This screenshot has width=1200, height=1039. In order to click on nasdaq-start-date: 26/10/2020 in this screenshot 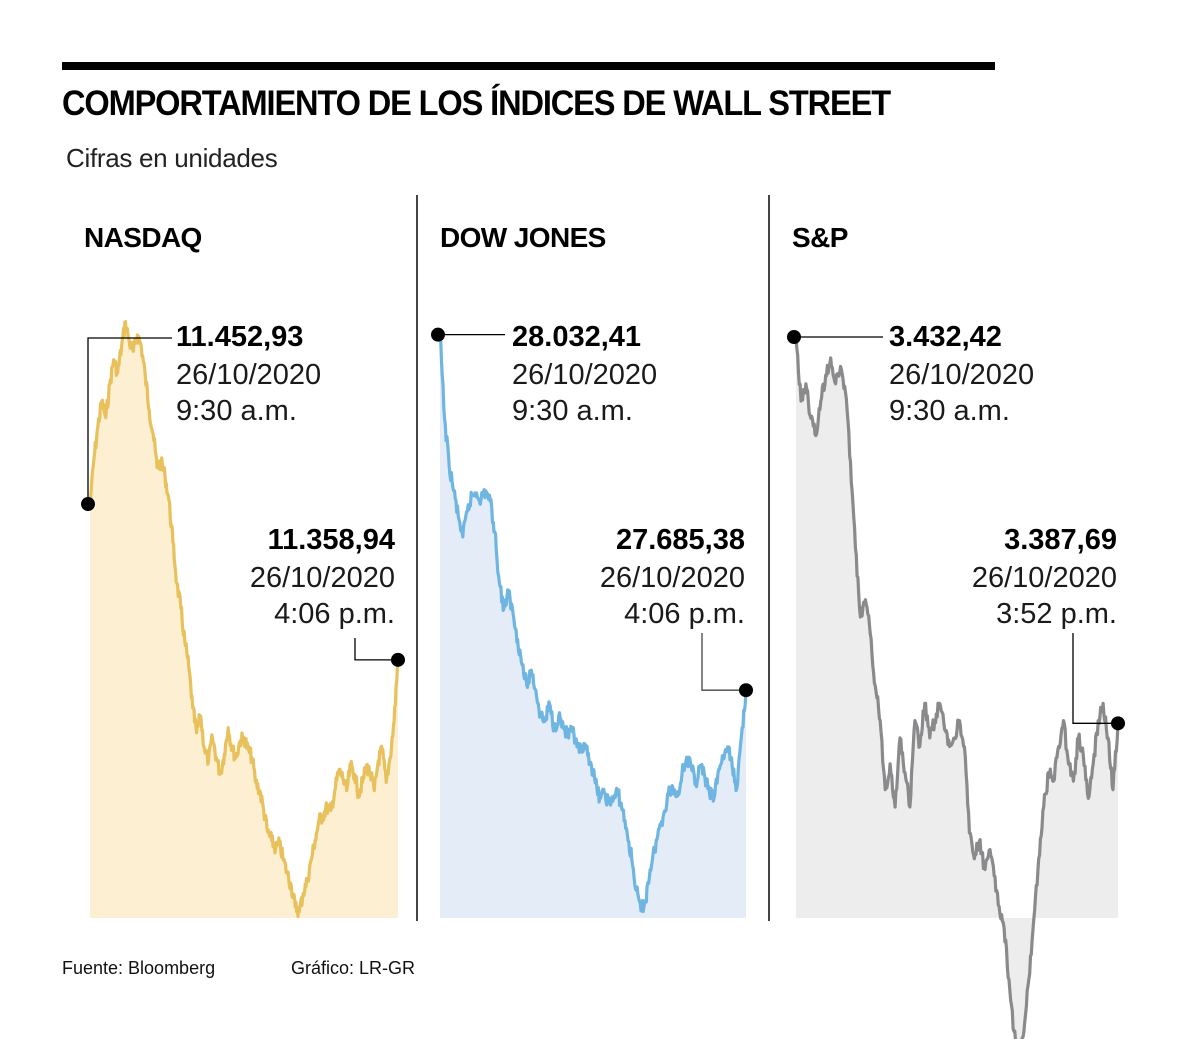, I will do `click(248, 375)`.